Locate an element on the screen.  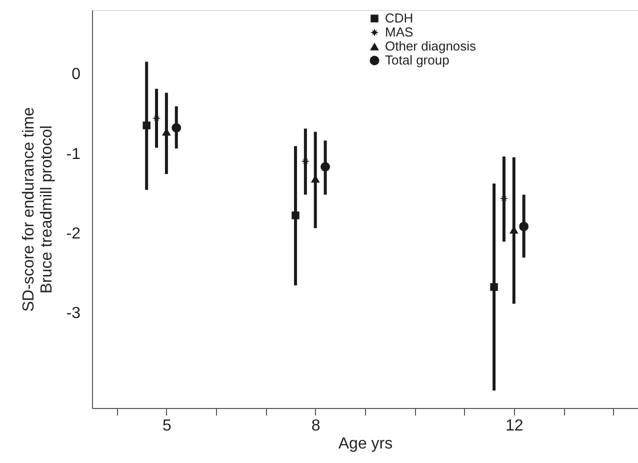
legend-label: CDH is located at coordinates (399, 18).